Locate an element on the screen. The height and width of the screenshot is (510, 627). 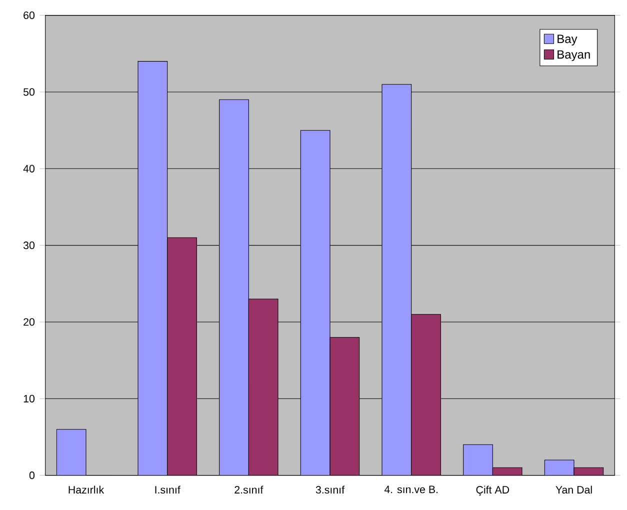
y-tick-label: 0 is located at coordinates (32, 476).